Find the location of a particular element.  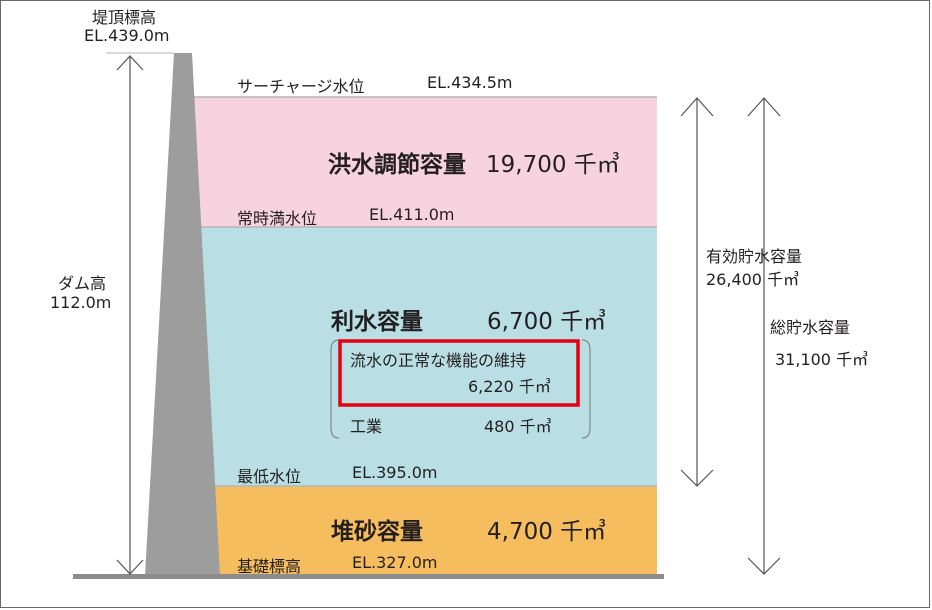

ground-line is located at coordinates (368, 576).